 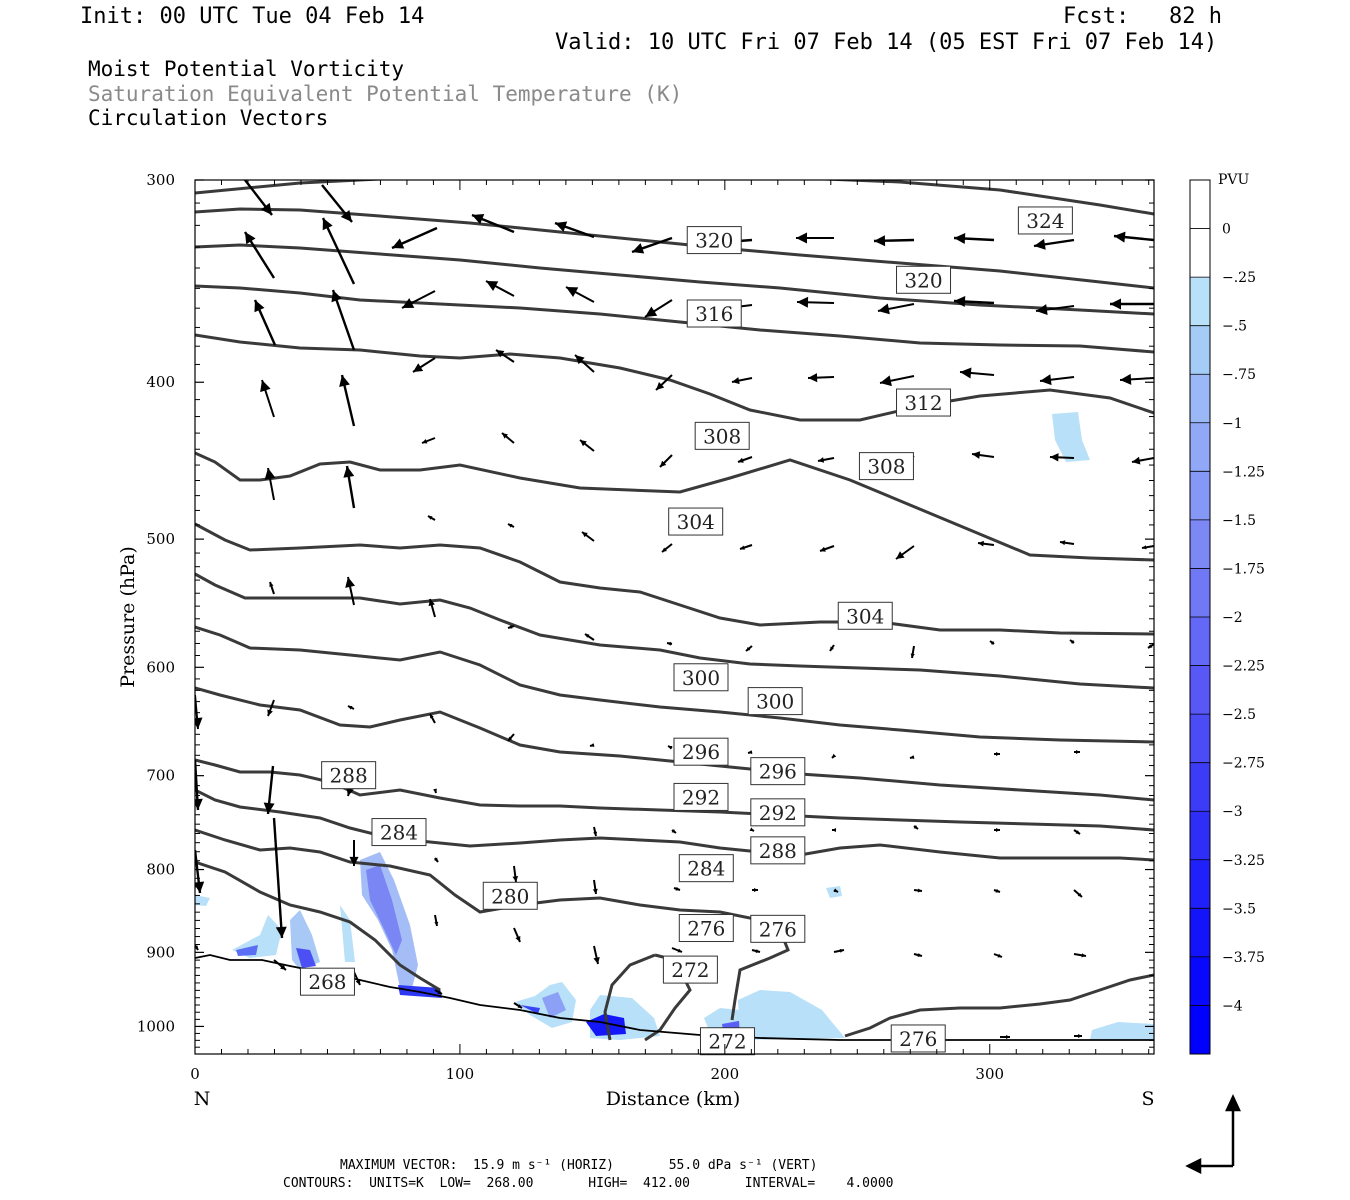 I want to click on contour-label: 284, so click(x=399, y=833).